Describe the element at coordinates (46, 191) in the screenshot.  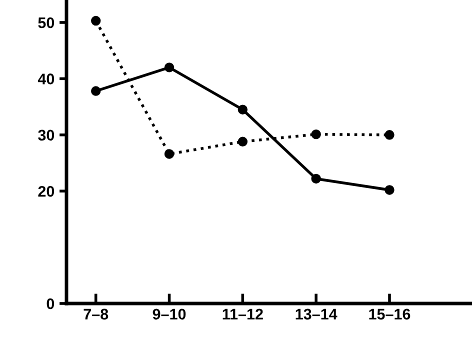
I see `y-tick-label: 20` at that location.